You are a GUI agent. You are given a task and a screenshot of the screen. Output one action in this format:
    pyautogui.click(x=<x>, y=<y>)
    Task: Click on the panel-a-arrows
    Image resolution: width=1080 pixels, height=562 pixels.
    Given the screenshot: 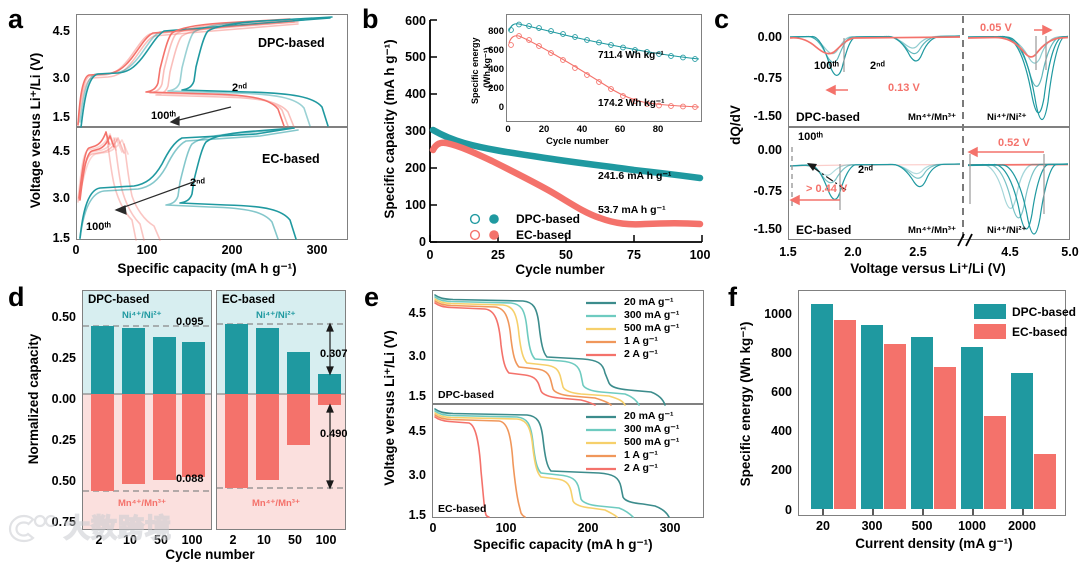 What is the action you would take?
    pyautogui.click(x=173, y=160)
    